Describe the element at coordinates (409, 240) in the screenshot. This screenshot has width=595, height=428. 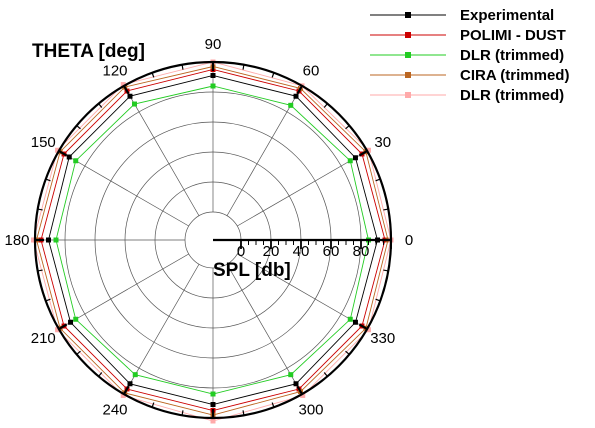
I see `angle-tick-label: 0` at that location.